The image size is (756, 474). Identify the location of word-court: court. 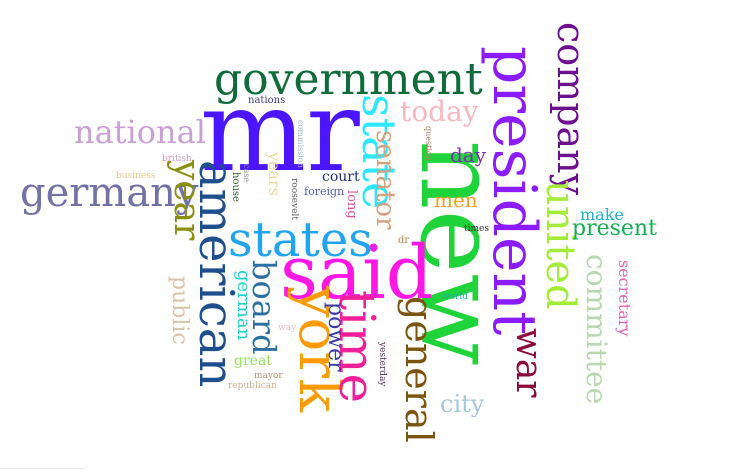
(341, 177).